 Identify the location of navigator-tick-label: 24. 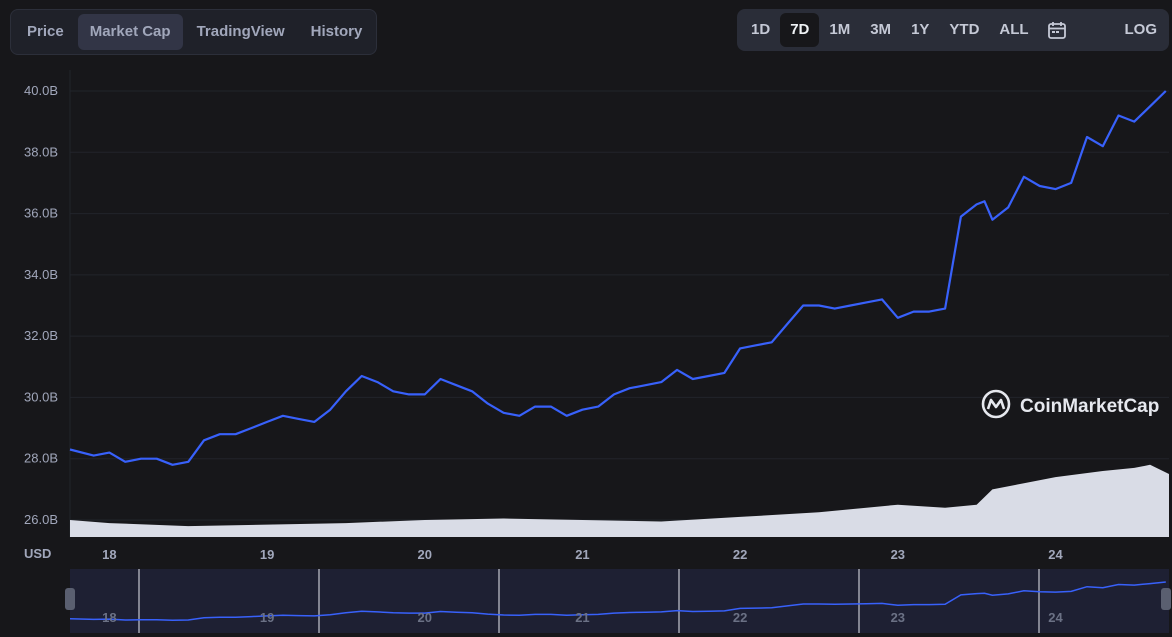
(1055, 617).